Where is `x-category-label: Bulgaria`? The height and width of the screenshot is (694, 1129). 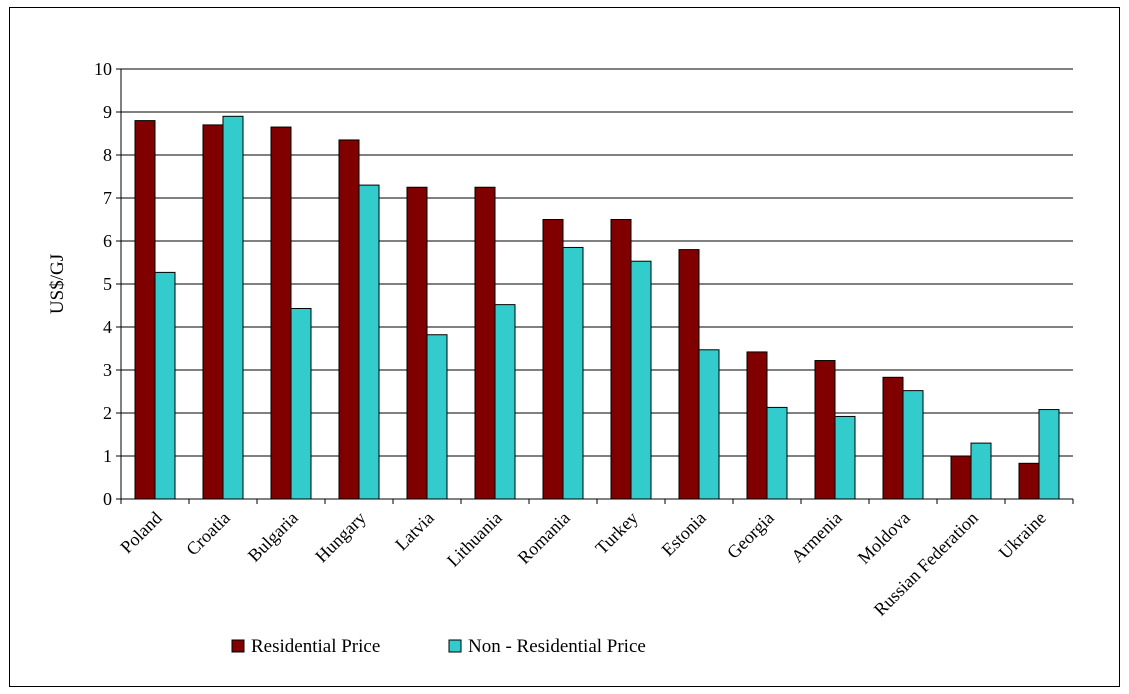
x-category-label: Bulgaria is located at coordinates (273, 537).